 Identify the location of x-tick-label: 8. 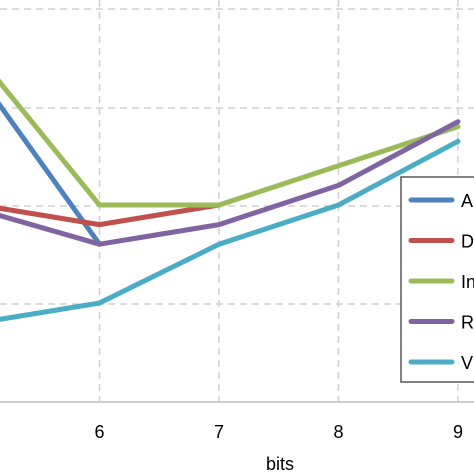
(338, 432).